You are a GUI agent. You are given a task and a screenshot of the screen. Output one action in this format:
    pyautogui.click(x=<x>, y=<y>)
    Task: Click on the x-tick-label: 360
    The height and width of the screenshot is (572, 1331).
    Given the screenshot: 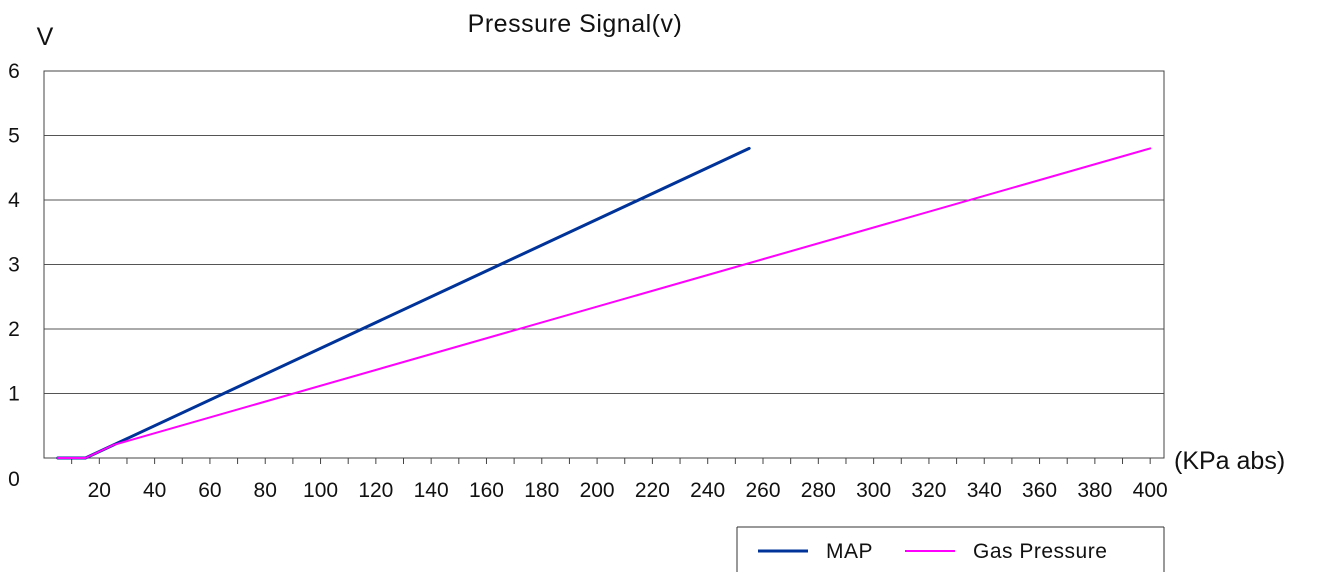 What is the action you would take?
    pyautogui.click(x=1039, y=490)
    